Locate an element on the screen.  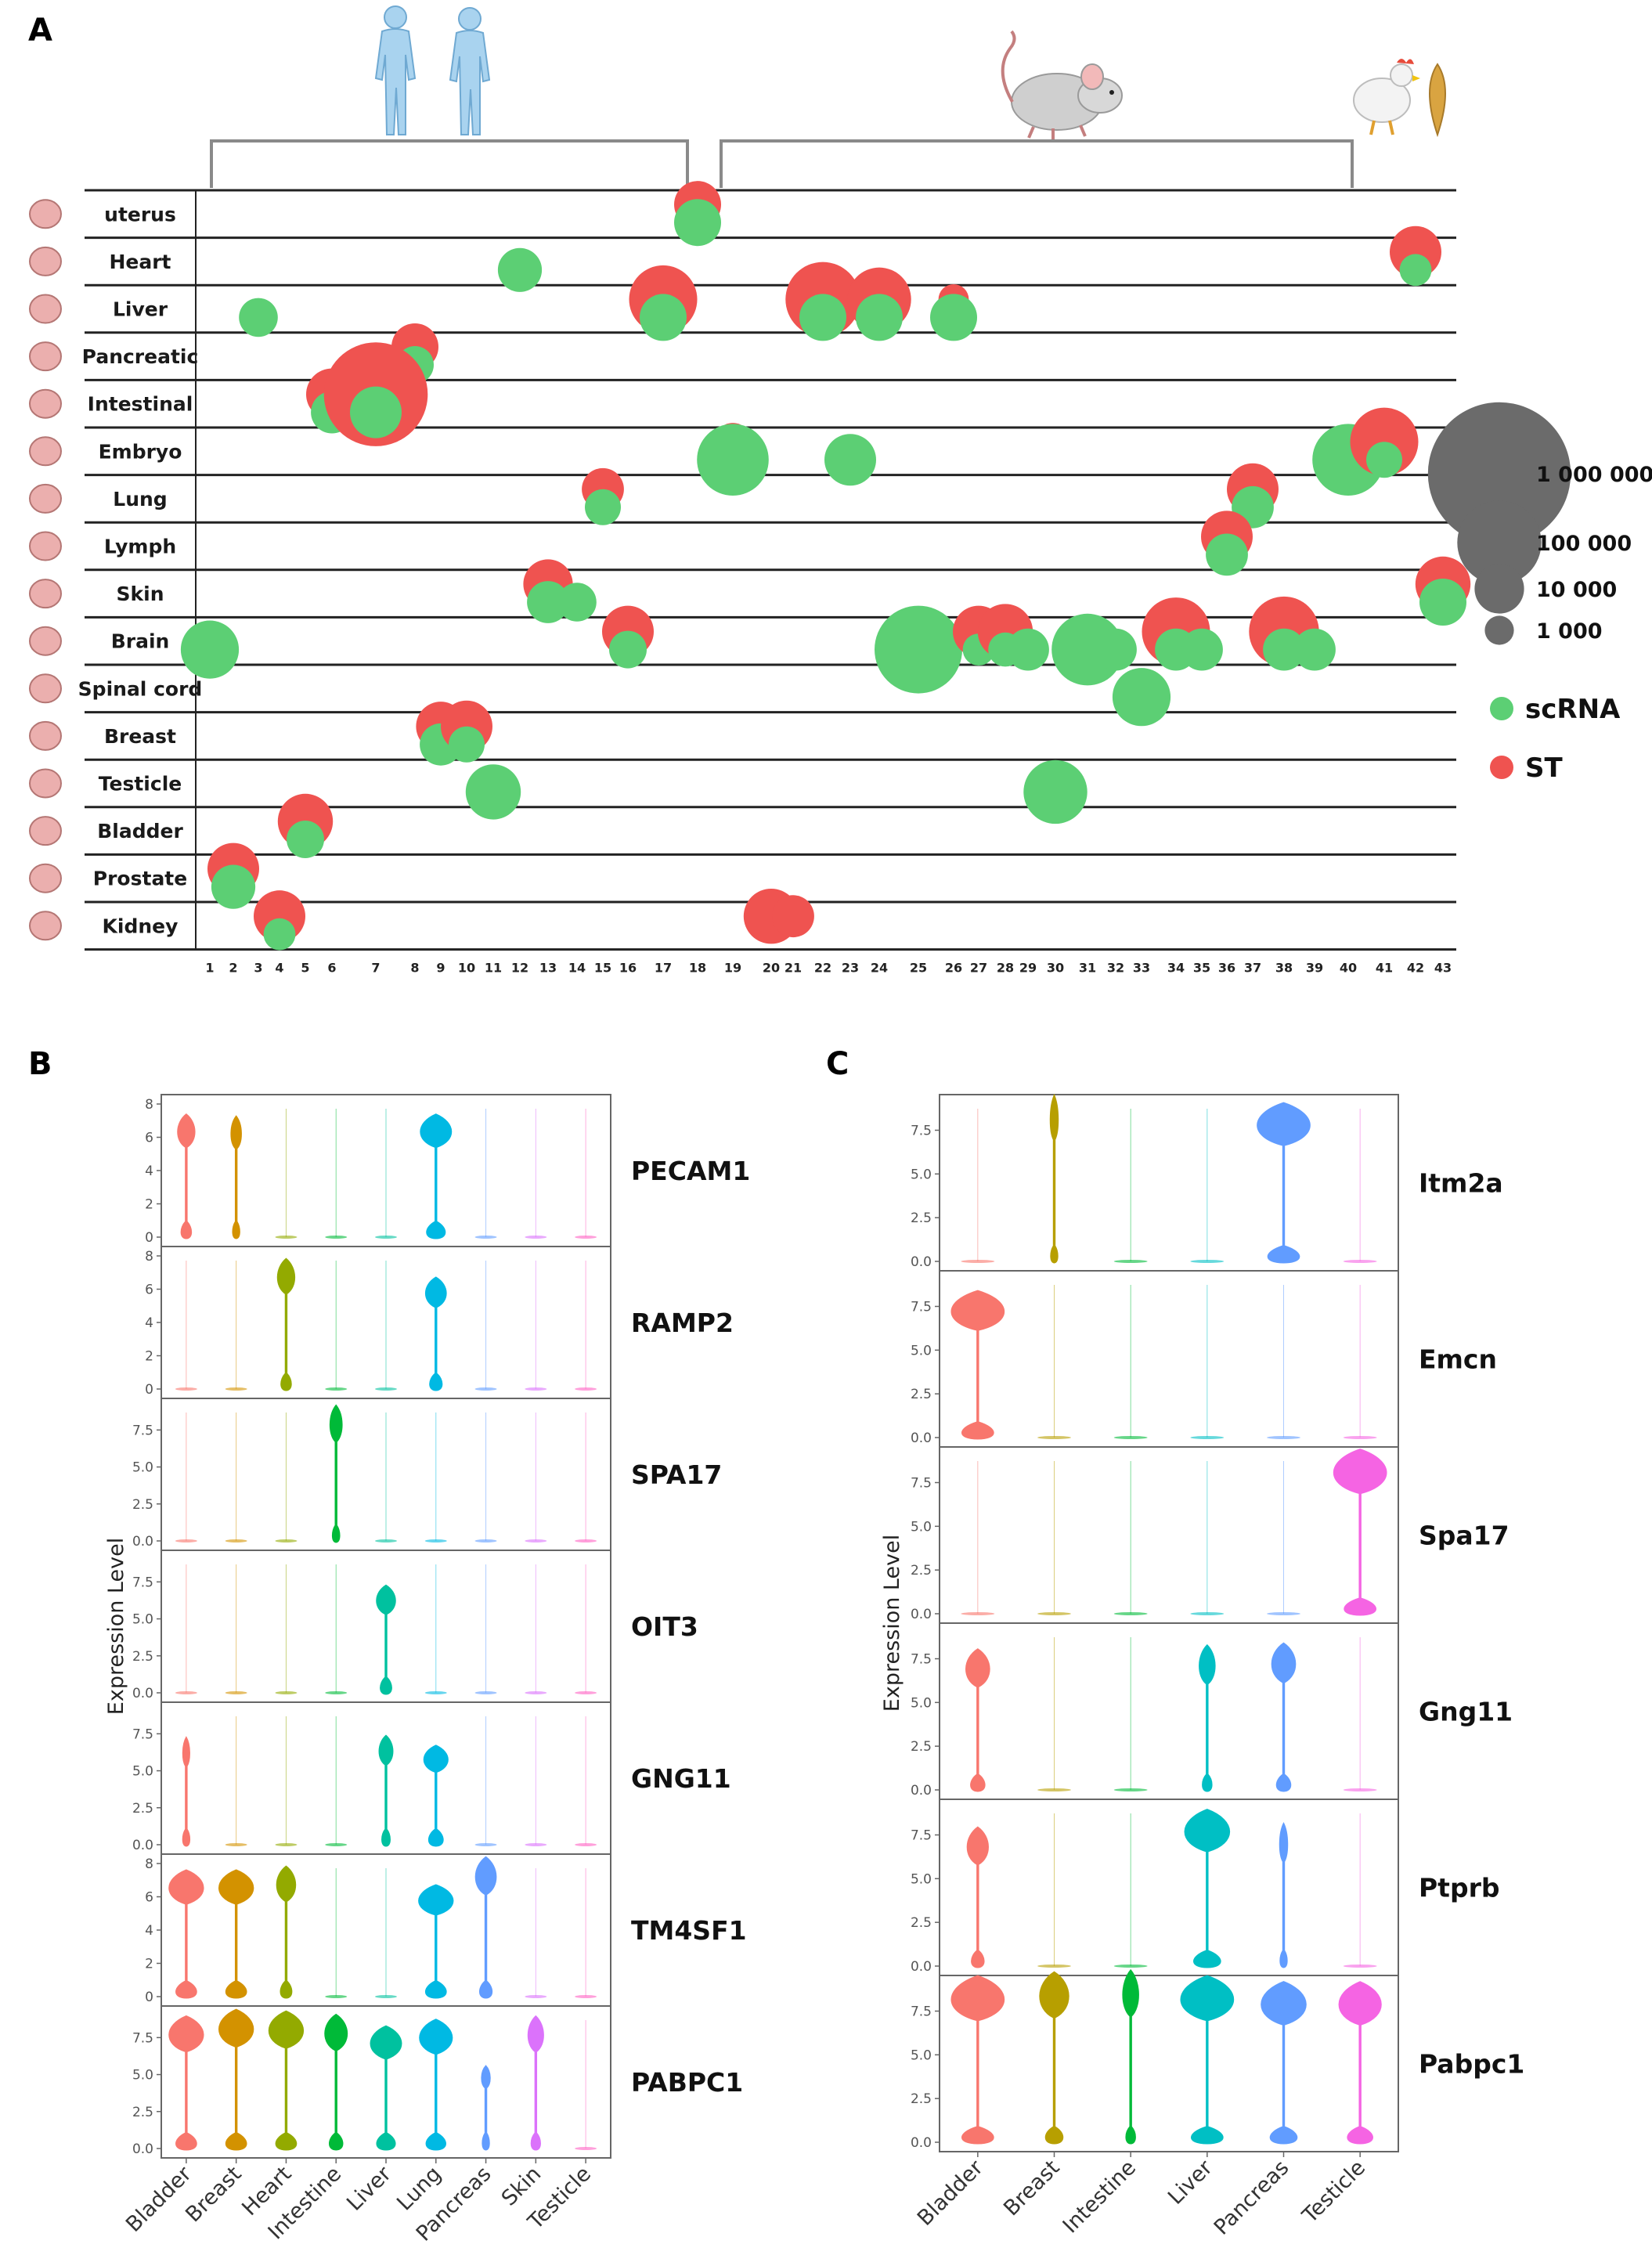
study-tick-label: 21 is located at coordinates (793, 968).